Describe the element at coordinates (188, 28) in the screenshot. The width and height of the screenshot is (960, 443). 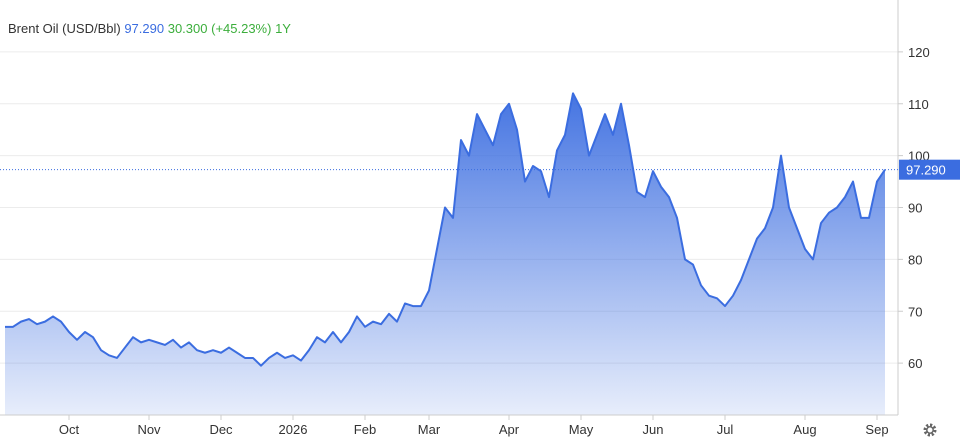
I see `change: 30.300` at that location.